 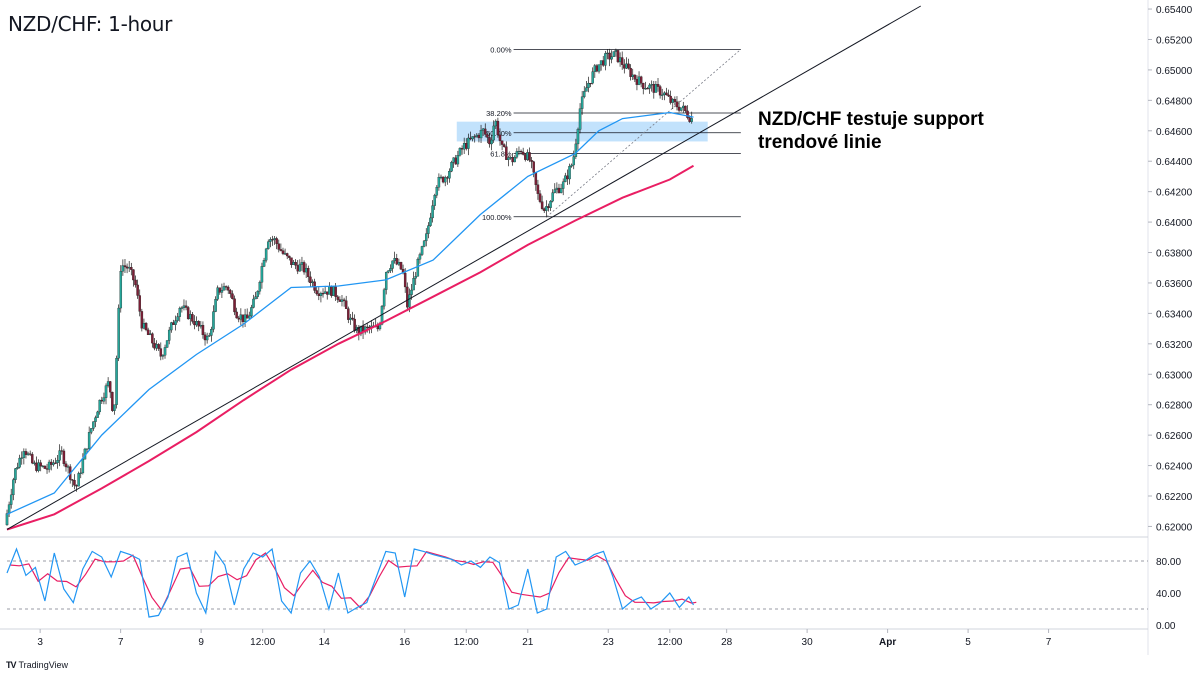 What do you see at coordinates (1174, 284) in the screenshot?
I see `price-tick-label: 0.63600` at bounding box center [1174, 284].